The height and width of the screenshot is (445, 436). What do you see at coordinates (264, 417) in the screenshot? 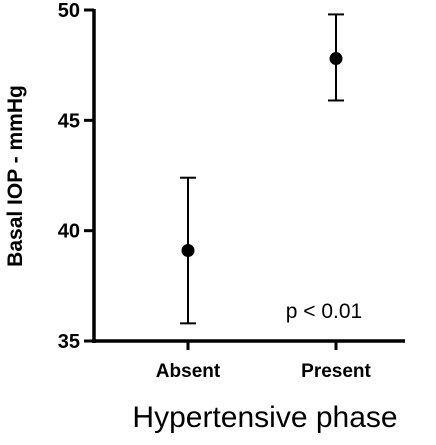
I see `x-axis-label: Hypertensive phase` at bounding box center [264, 417].